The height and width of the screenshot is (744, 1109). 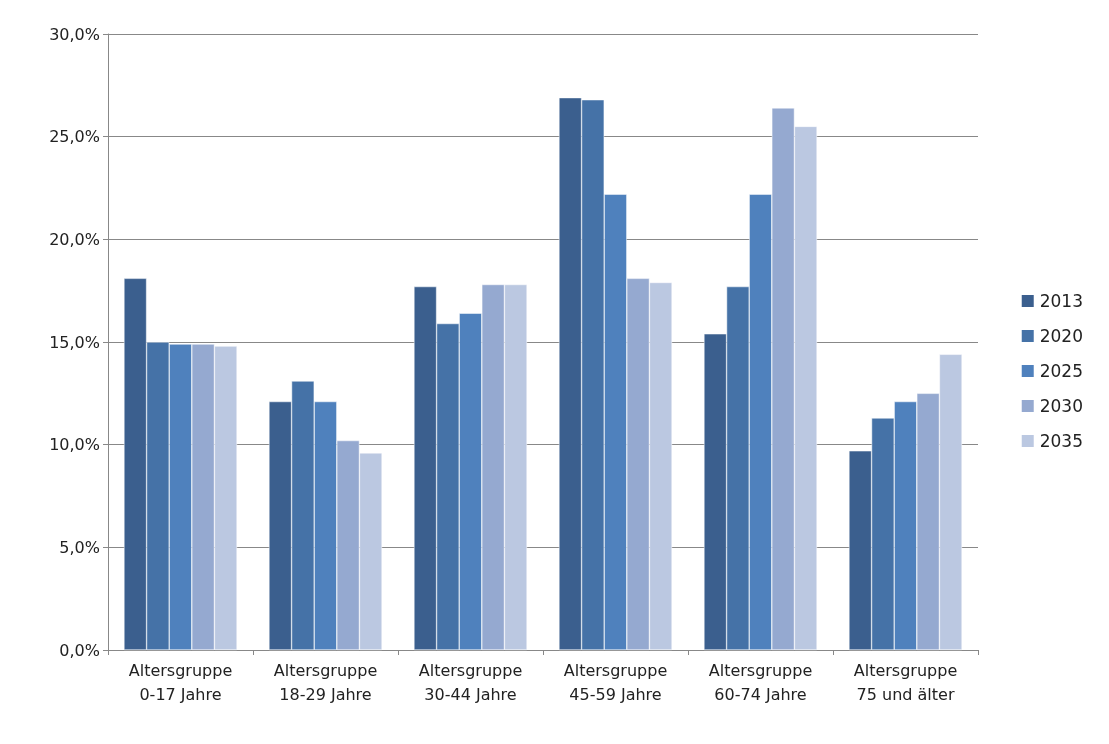 What do you see at coordinates (1061, 371) in the screenshot?
I see `legend-label: 2025` at bounding box center [1061, 371].